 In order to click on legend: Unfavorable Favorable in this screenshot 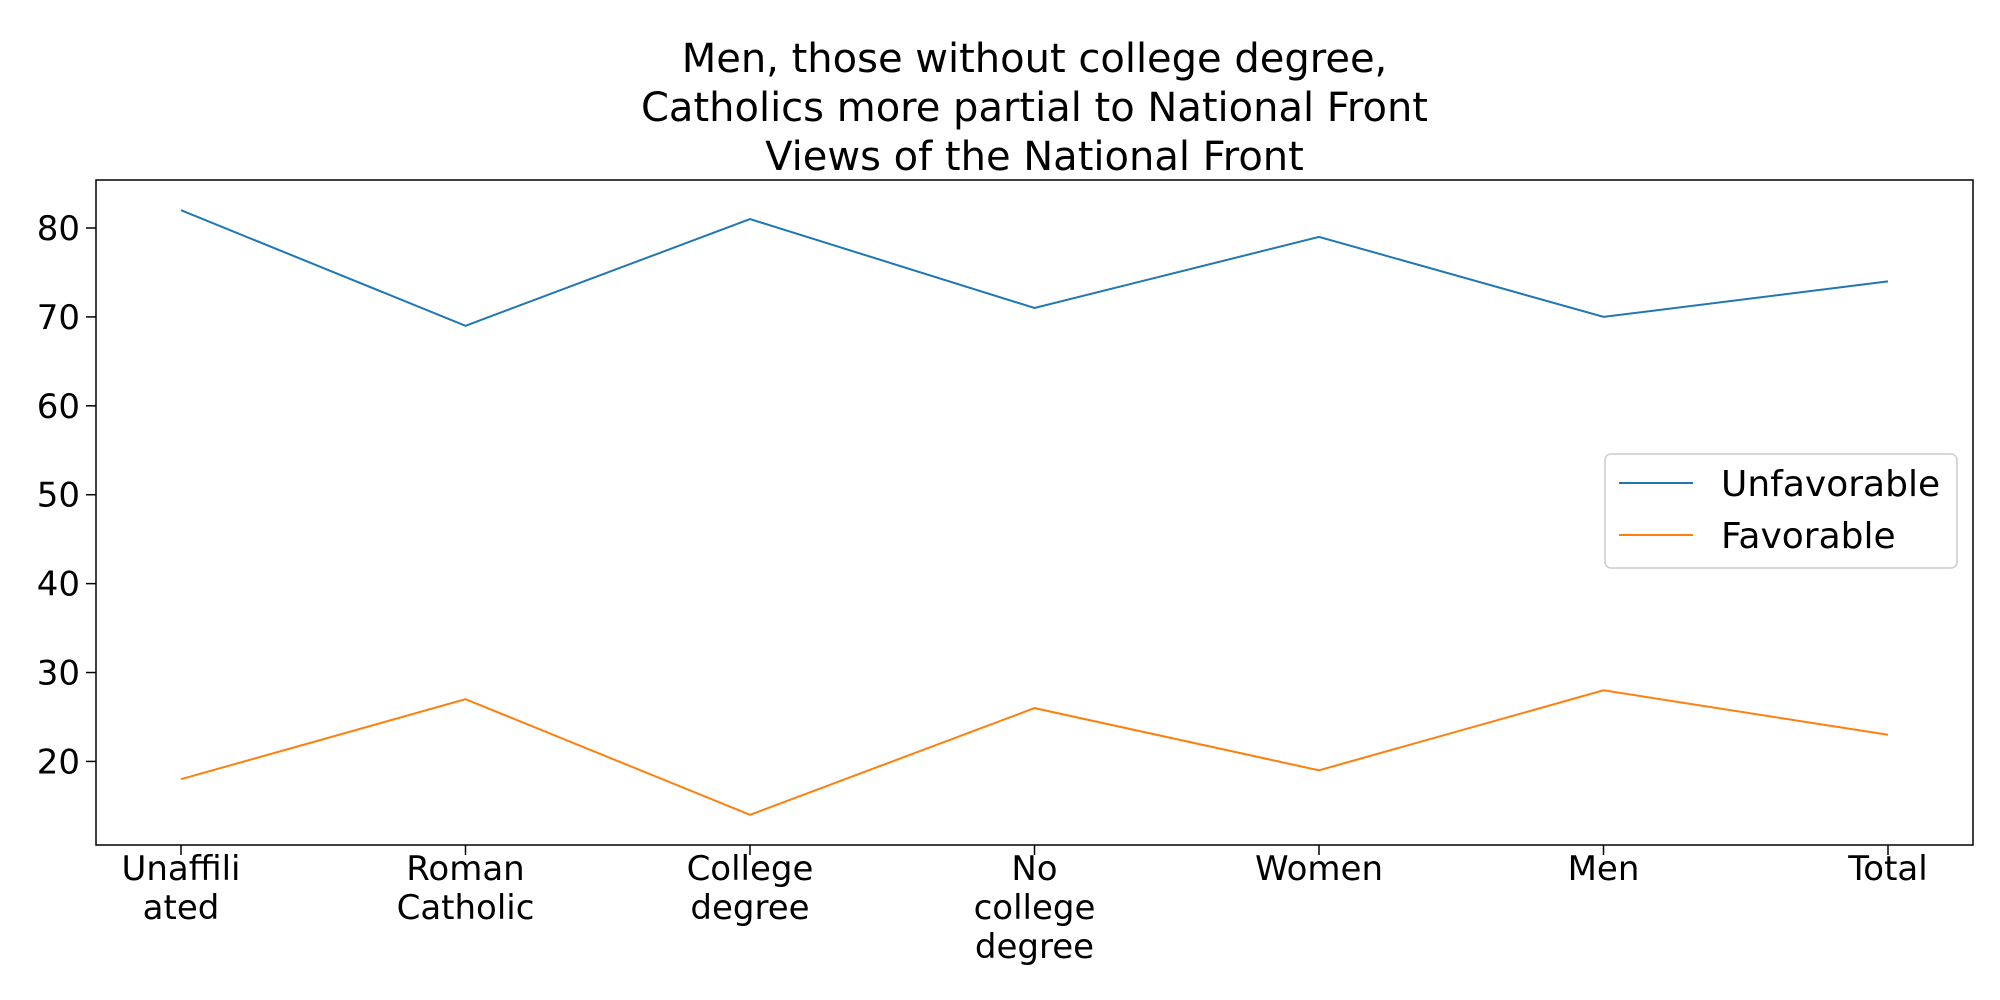, I will do `click(1781, 511)`.